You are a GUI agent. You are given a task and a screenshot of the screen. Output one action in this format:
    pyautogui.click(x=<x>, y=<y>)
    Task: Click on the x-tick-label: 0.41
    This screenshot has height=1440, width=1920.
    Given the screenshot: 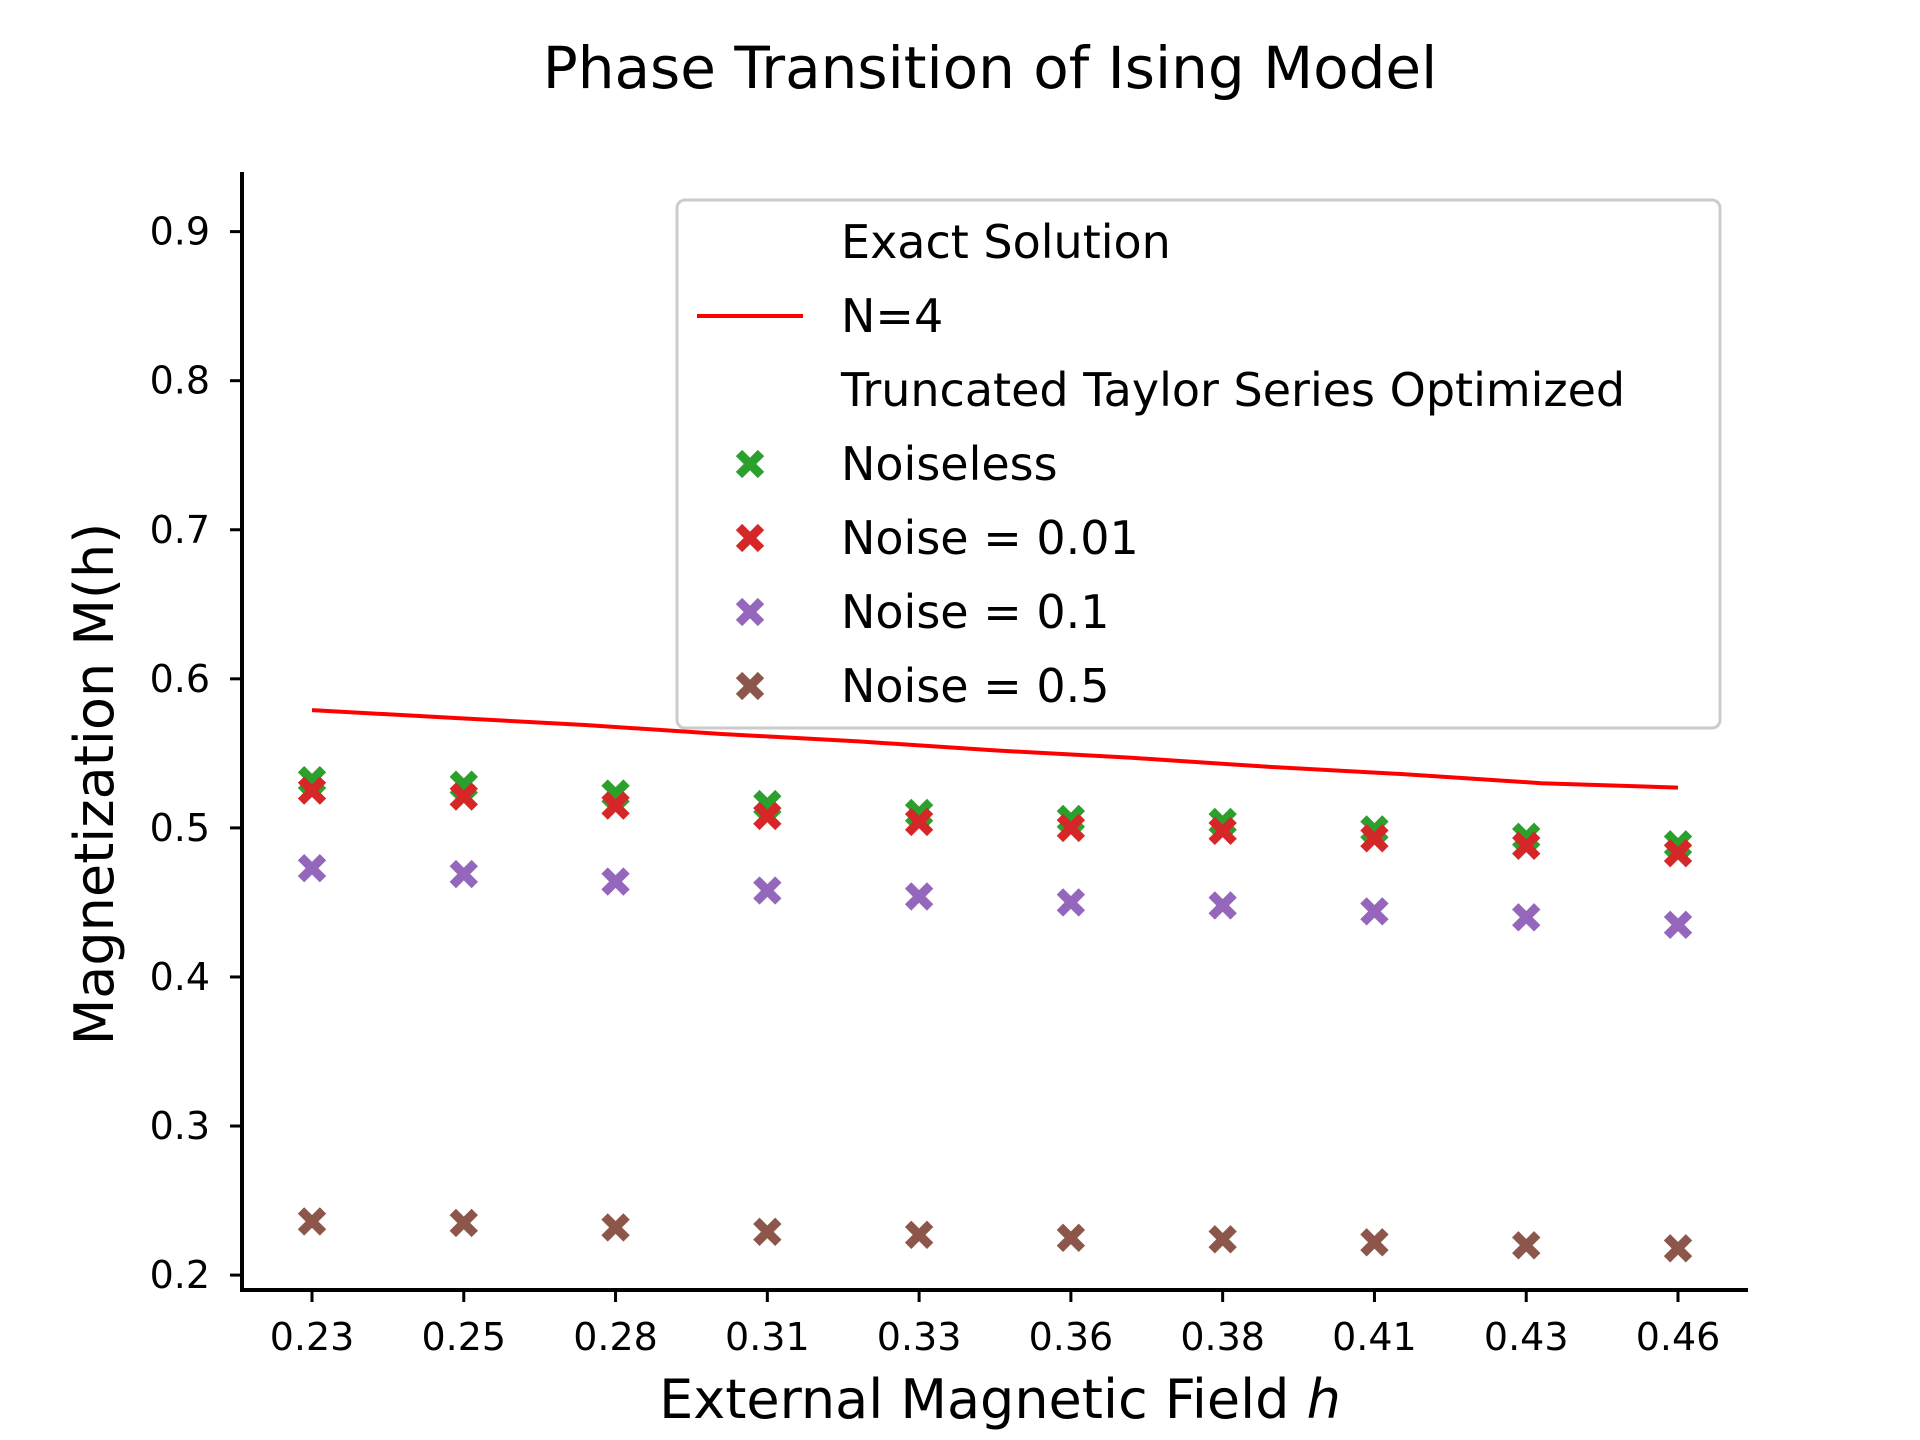 What is the action you would take?
    pyautogui.click(x=1374, y=1337)
    